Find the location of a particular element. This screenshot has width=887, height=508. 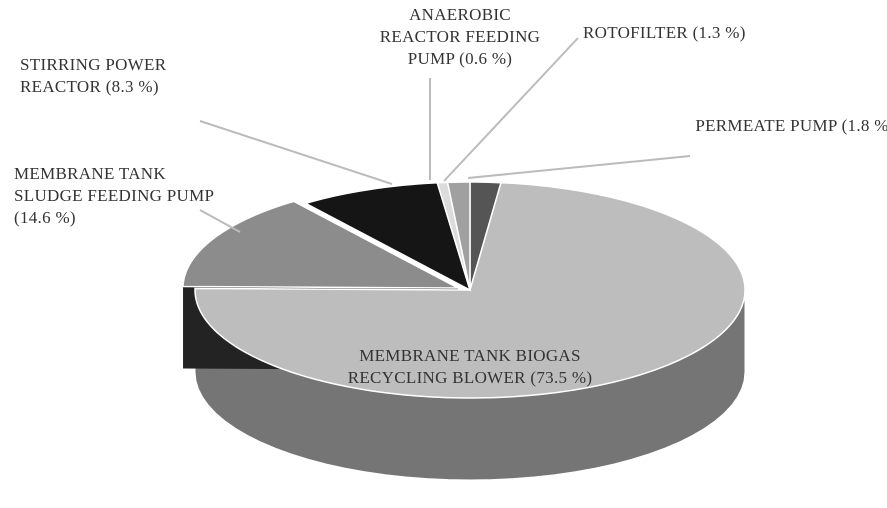

slice-label: STIRRING POWER REACTOR (8.3 %) is located at coordinates (120, 76).